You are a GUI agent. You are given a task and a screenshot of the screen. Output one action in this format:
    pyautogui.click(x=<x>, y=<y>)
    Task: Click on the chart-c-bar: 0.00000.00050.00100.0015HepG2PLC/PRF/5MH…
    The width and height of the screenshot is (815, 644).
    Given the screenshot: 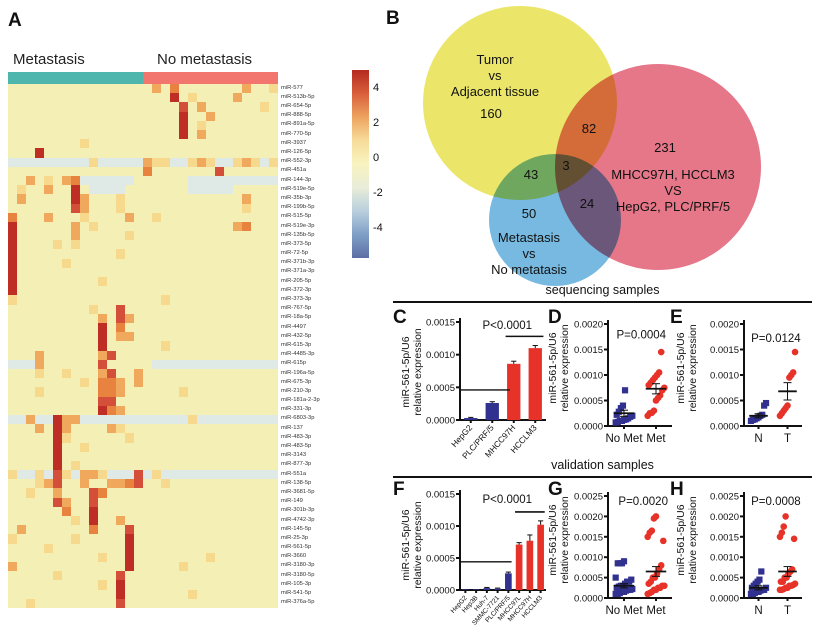 What is the action you would take?
    pyautogui.click(x=486, y=389)
    